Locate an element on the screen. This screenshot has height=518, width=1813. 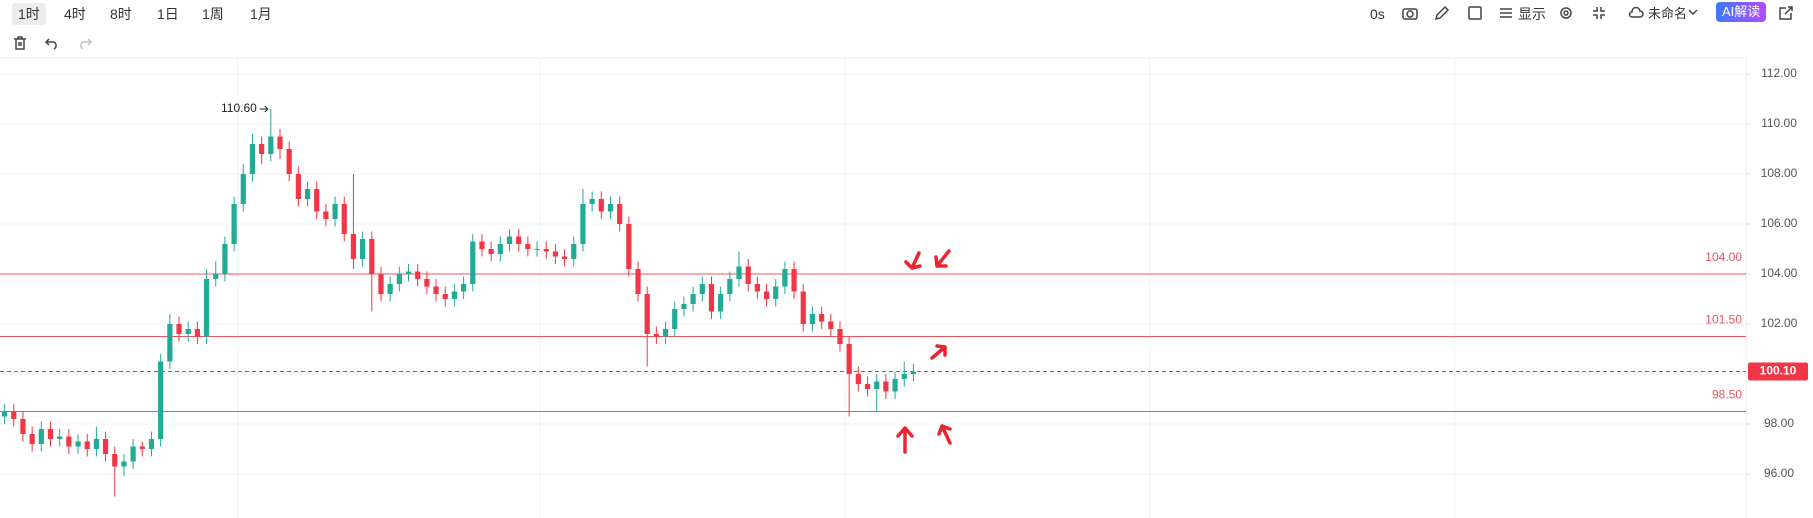
last-price-label: 100.10 is located at coordinates (1778, 371).